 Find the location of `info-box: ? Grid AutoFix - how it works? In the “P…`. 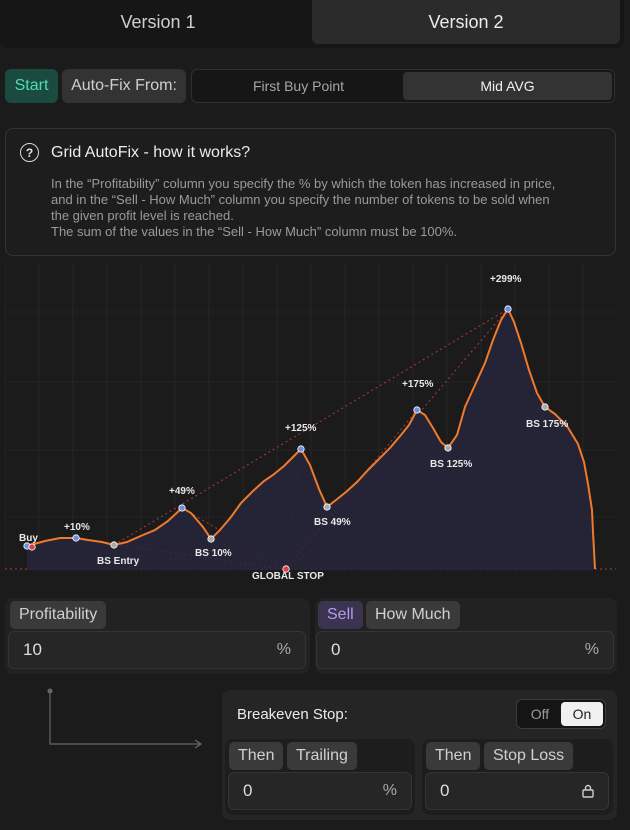

info-box: ? Grid AutoFix - how it works? In the “P… is located at coordinates (310, 192).